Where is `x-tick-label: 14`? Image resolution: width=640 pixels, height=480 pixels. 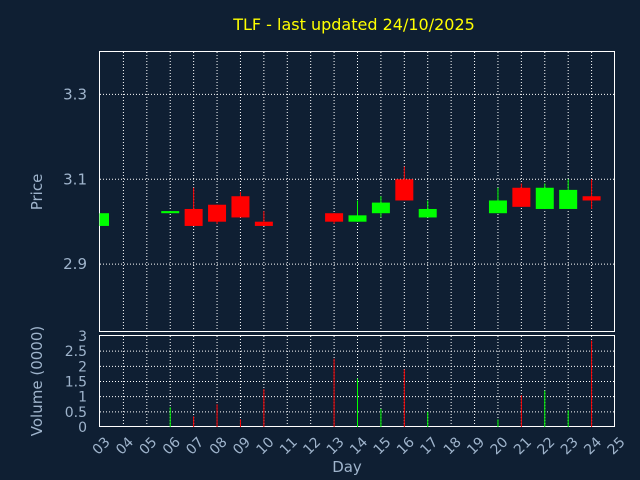
x-tick-label: 14 is located at coordinates (359, 446).